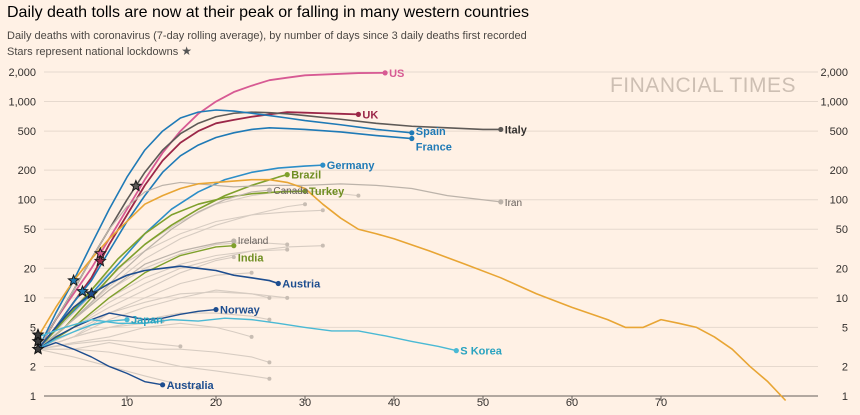  I want to click on y-tick-label-left: 2, so click(33, 367).